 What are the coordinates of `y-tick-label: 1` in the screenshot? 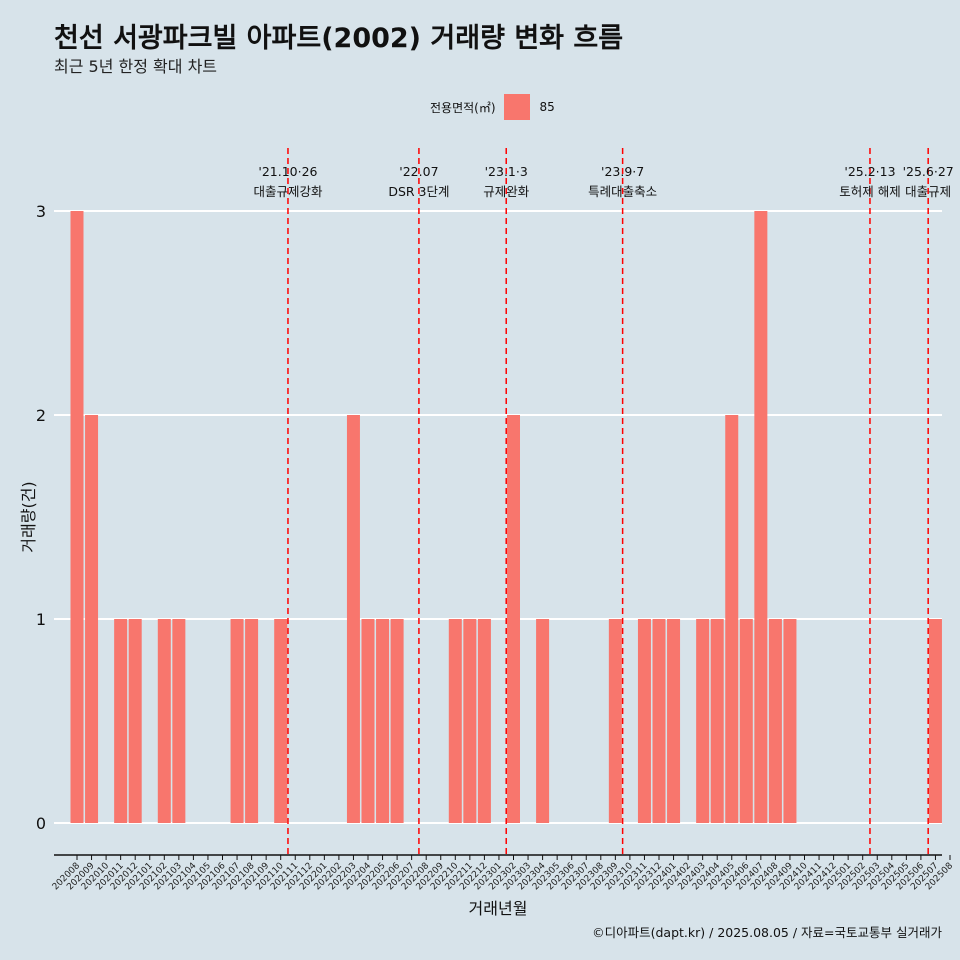 It's located at (41, 619).